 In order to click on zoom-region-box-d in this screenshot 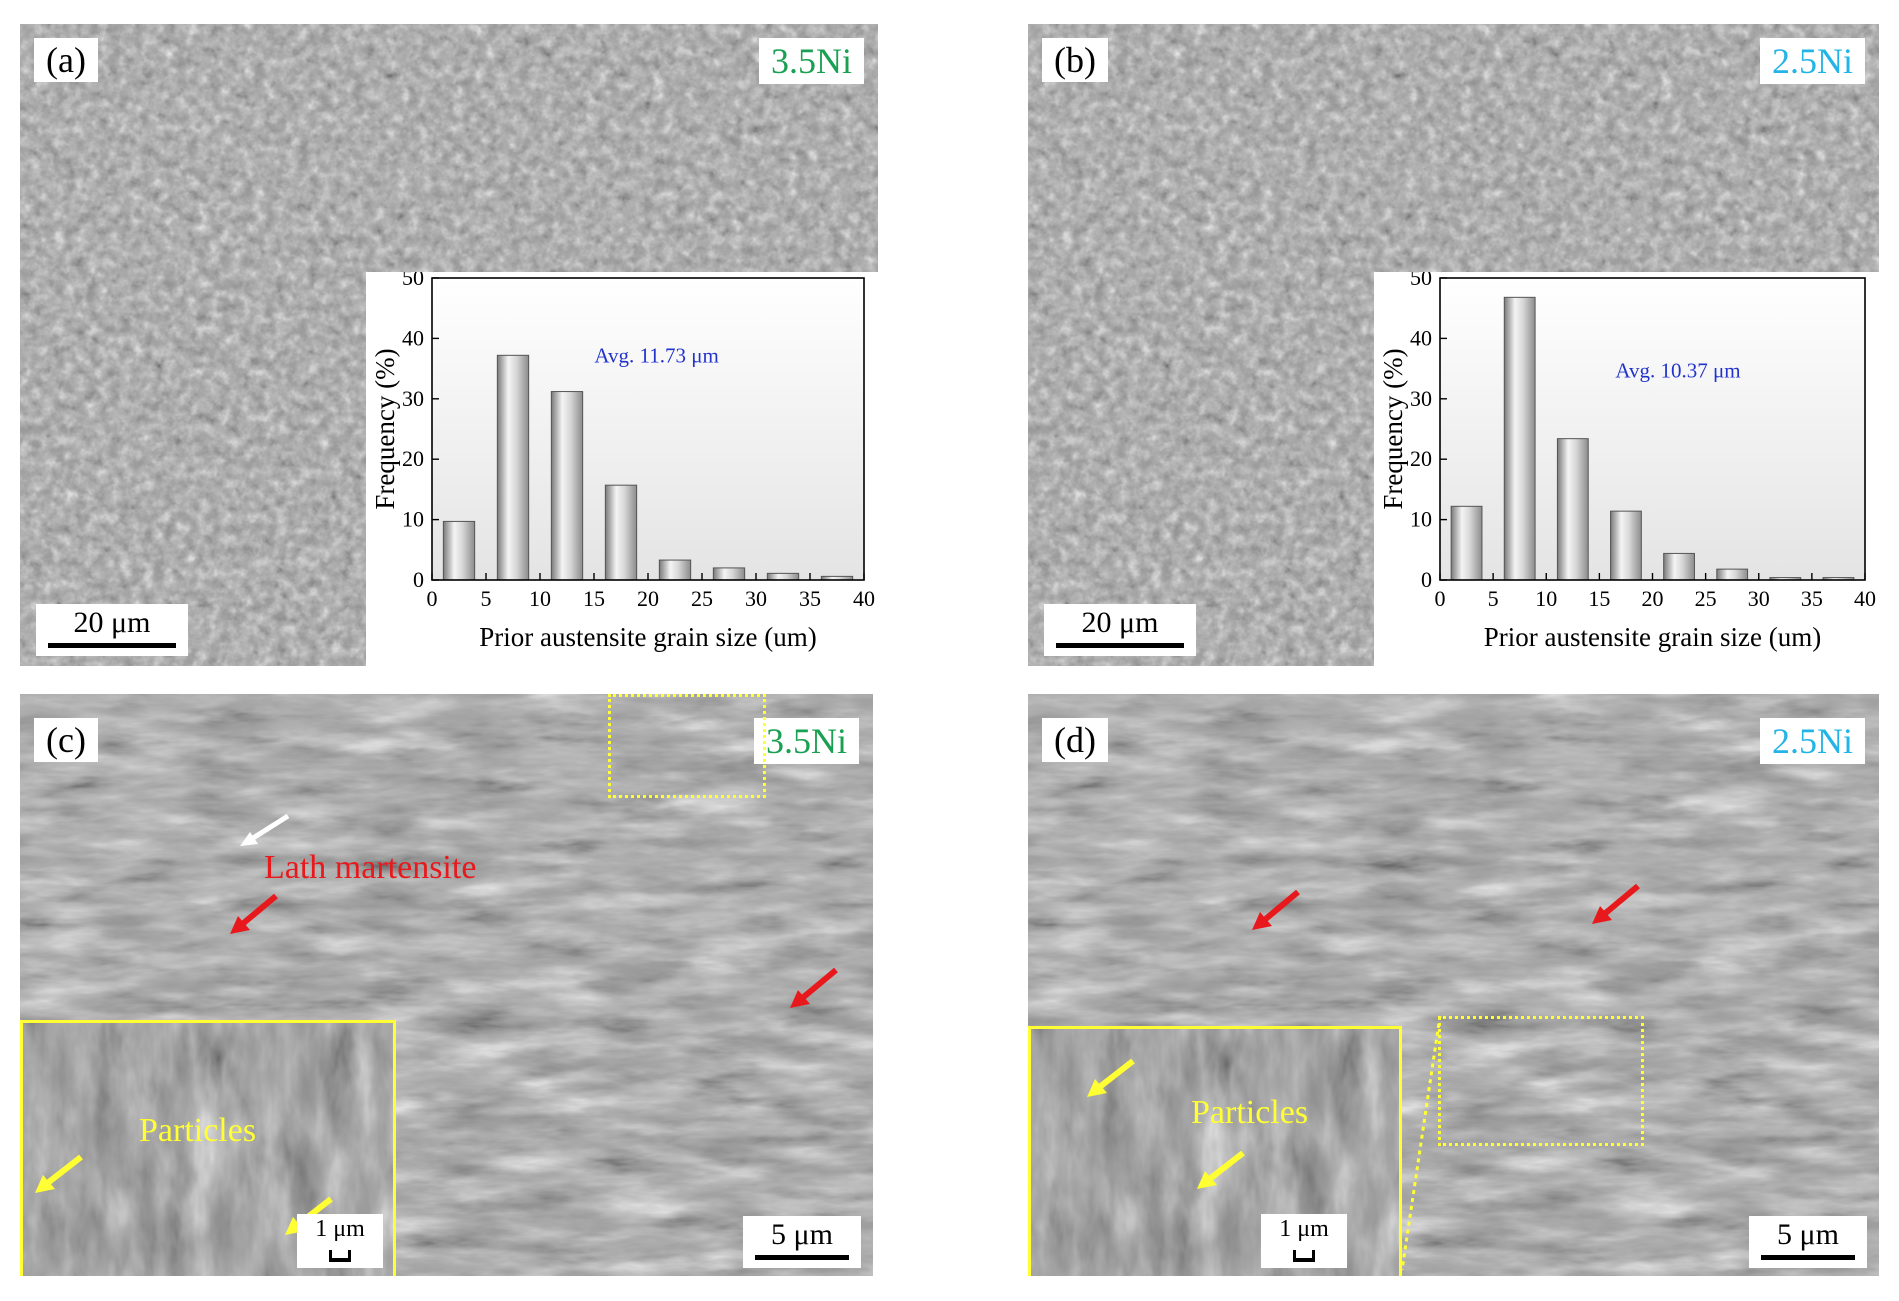, I will do `click(1541, 1081)`.